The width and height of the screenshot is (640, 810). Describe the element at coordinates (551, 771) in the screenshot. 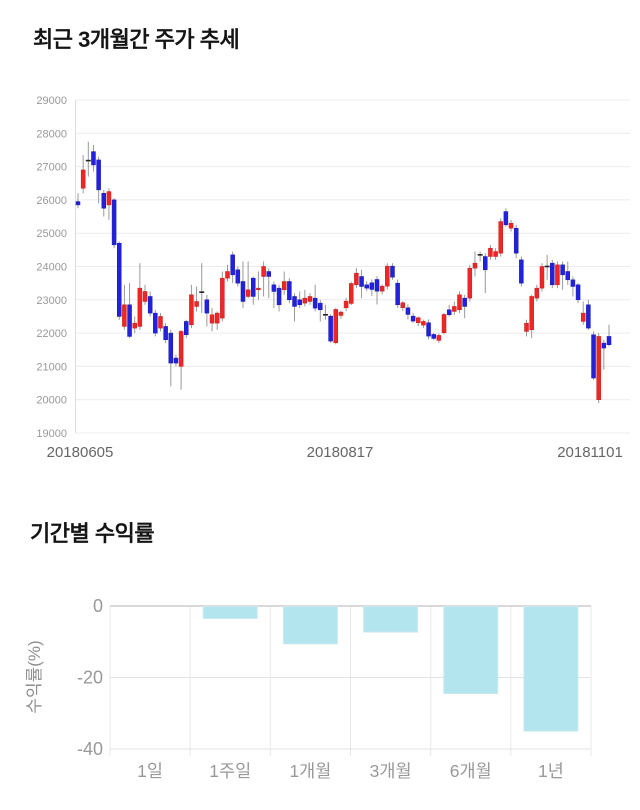

I see `x-category-label: 1년` at that location.